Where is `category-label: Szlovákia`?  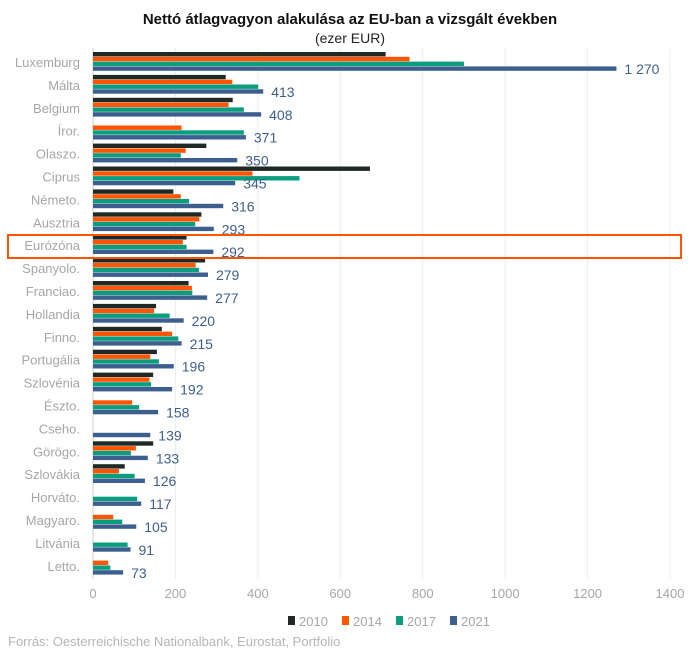
category-label: Szlovákia is located at coordinates (52, 474).